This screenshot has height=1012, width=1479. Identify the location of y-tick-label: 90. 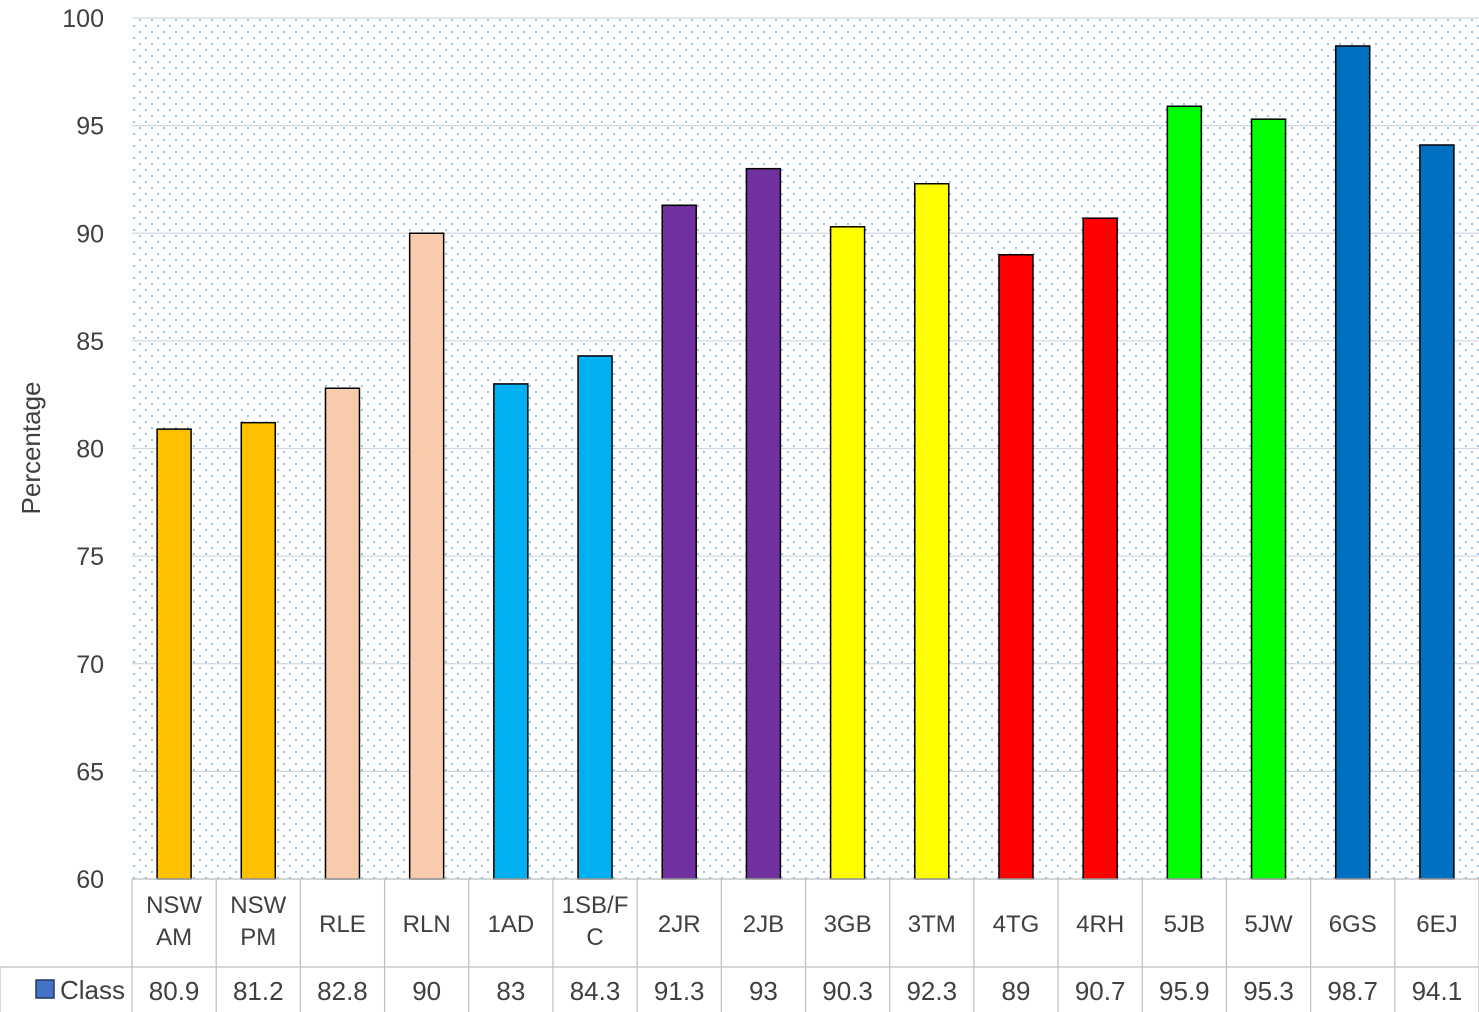
(90, 234).